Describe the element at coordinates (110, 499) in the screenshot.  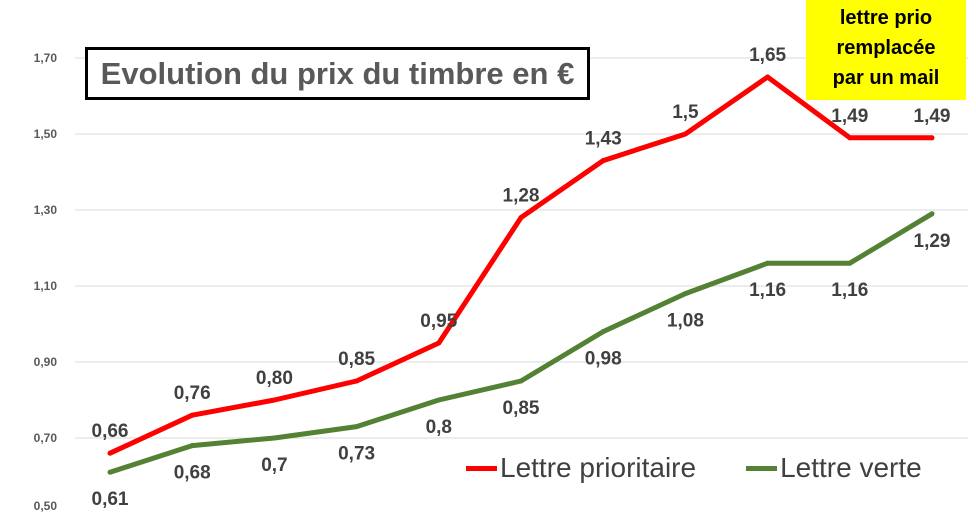
I see `data-label: 0,61` at that location.